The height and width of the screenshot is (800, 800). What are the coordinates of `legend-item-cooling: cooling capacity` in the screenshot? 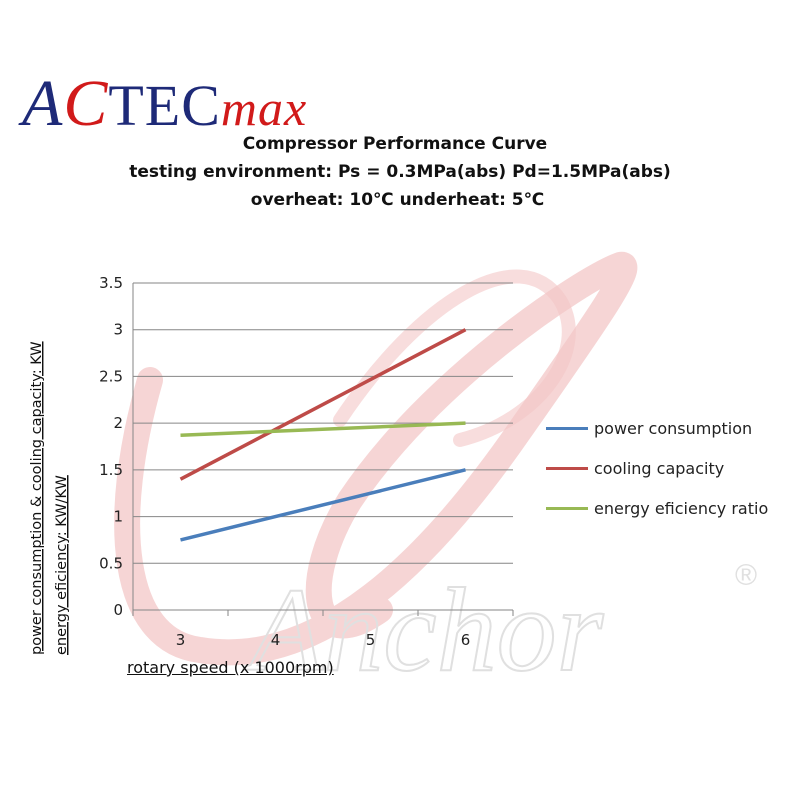 It's located at (657, 468).